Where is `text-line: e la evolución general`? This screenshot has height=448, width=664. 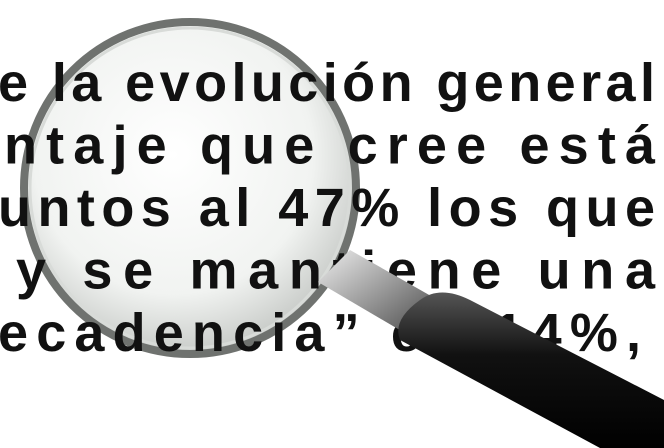 text-line: e la evolución general is located at coordinates (327, 83).